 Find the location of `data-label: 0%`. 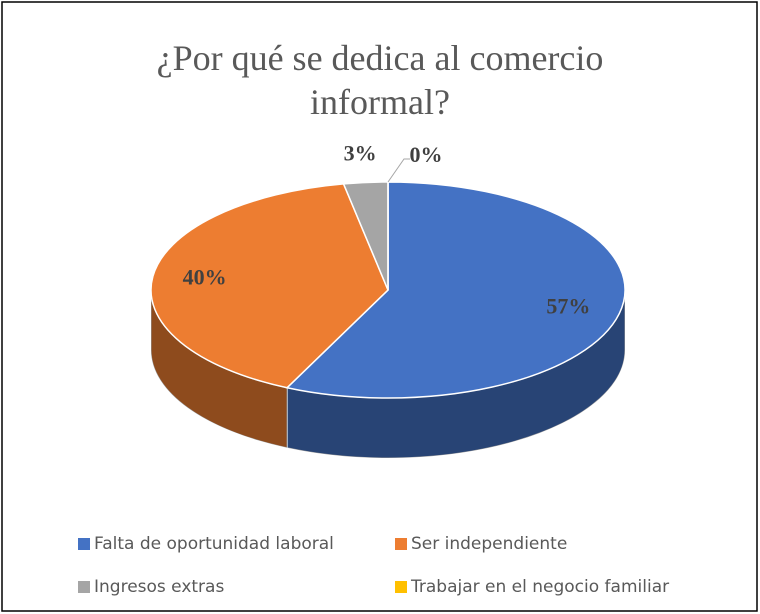

data-label: 0% is located at coordinates (426, 154).